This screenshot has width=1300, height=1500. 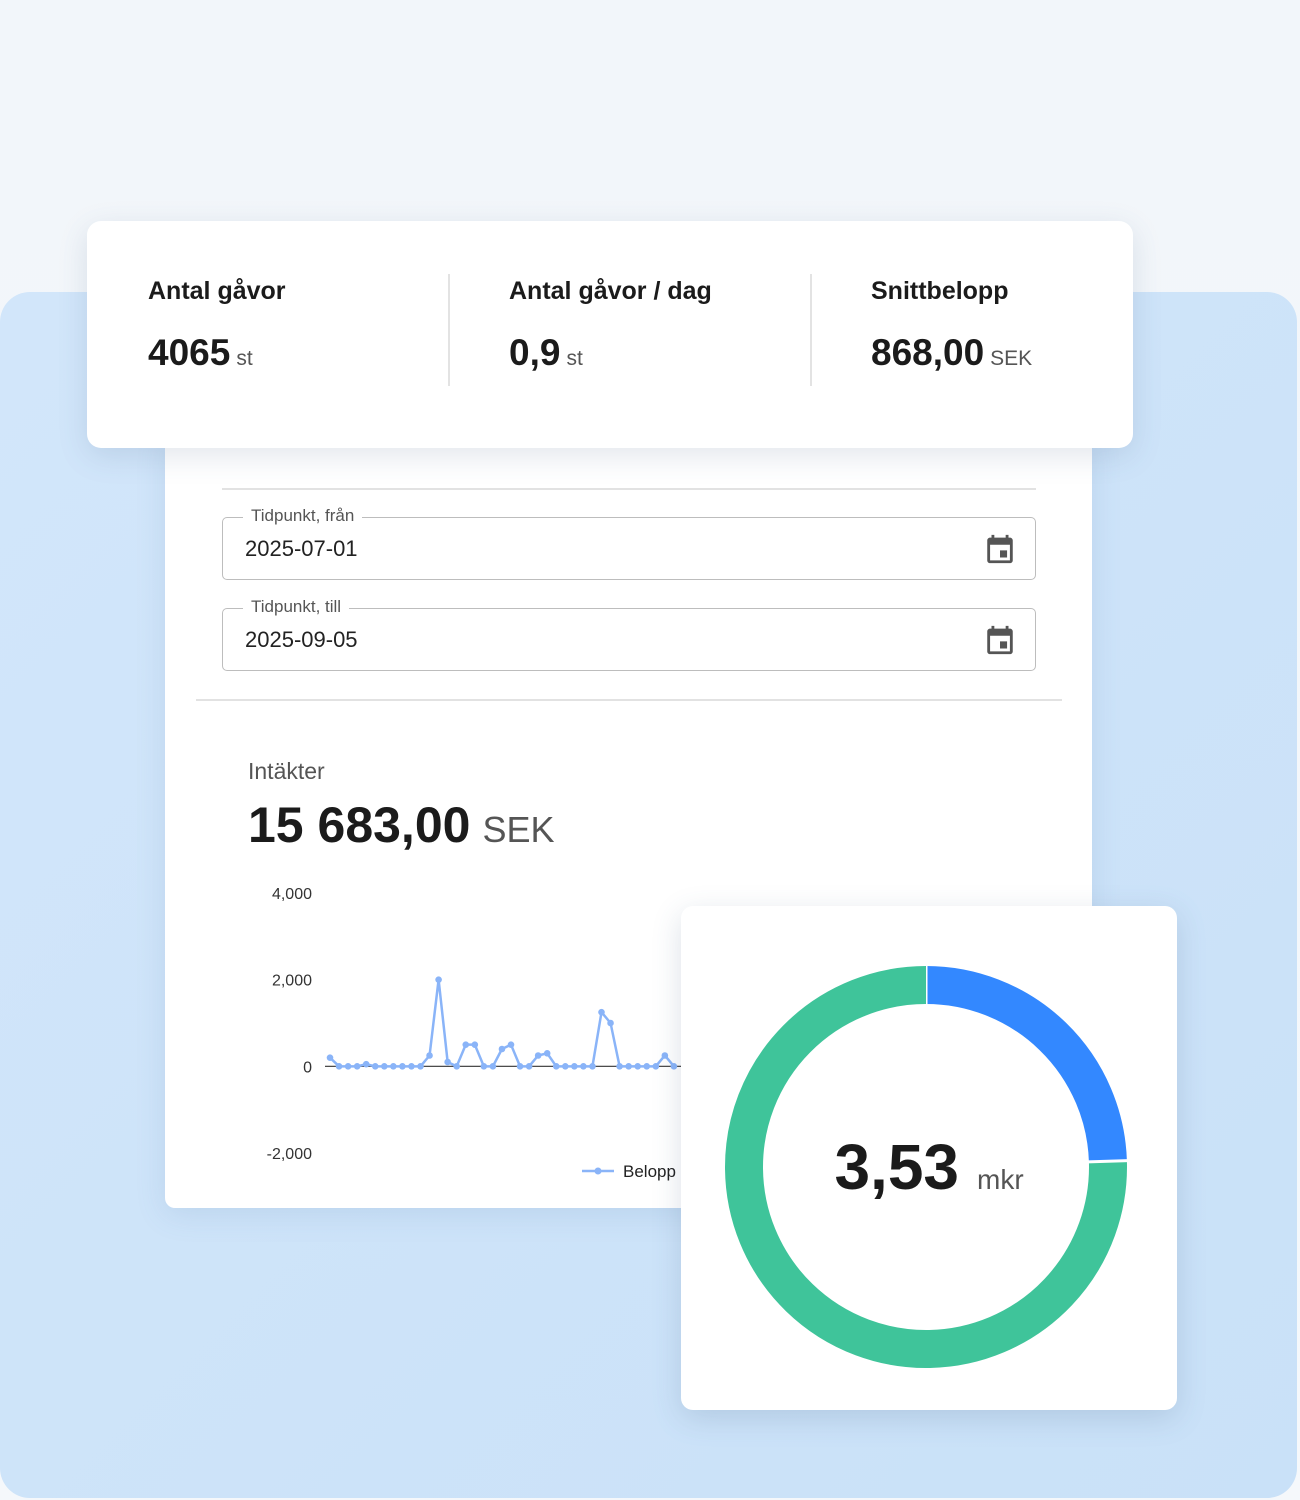 I want to click on y-tick-label: 2,000, so click(x=292, y=981).